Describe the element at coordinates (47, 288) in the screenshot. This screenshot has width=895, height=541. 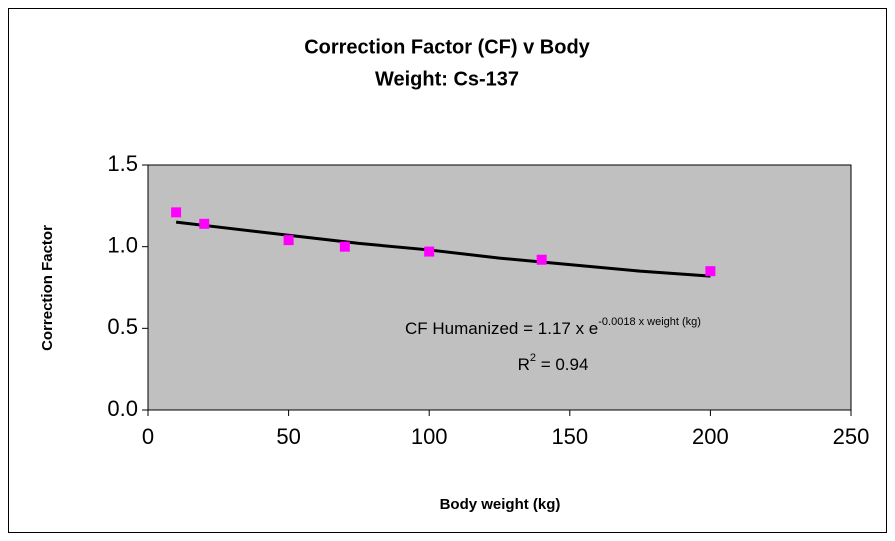
I see `y-axis-label: Correction Factor` at that location.